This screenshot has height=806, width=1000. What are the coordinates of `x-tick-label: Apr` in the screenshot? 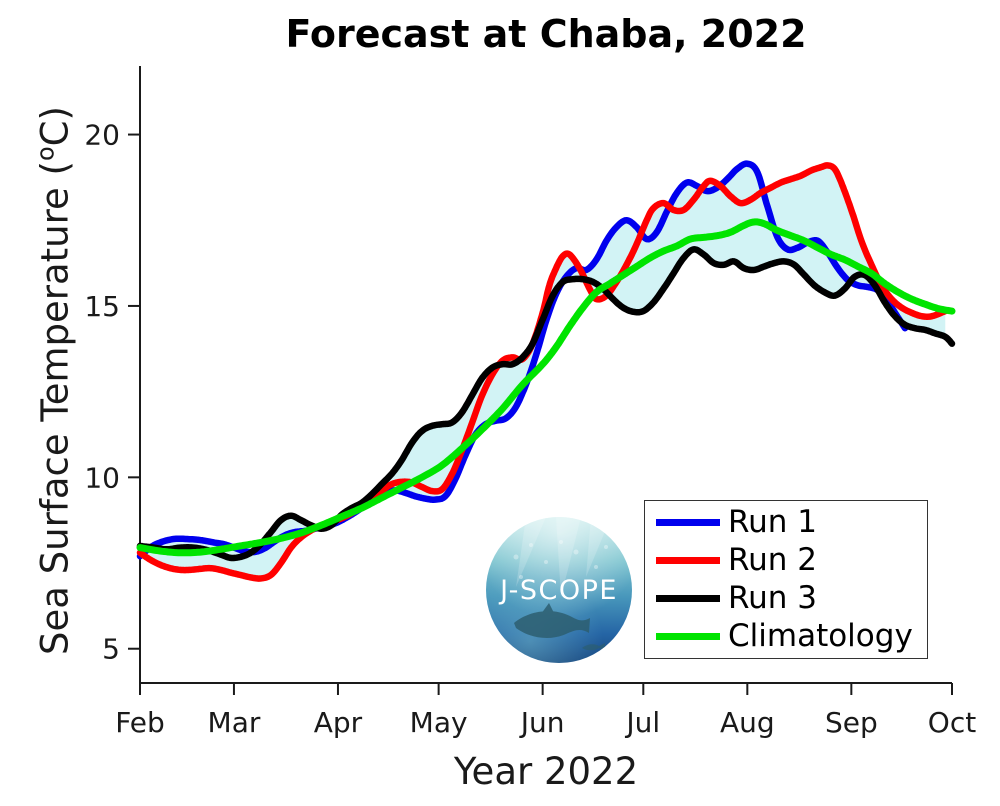 It's located at (338, 722).